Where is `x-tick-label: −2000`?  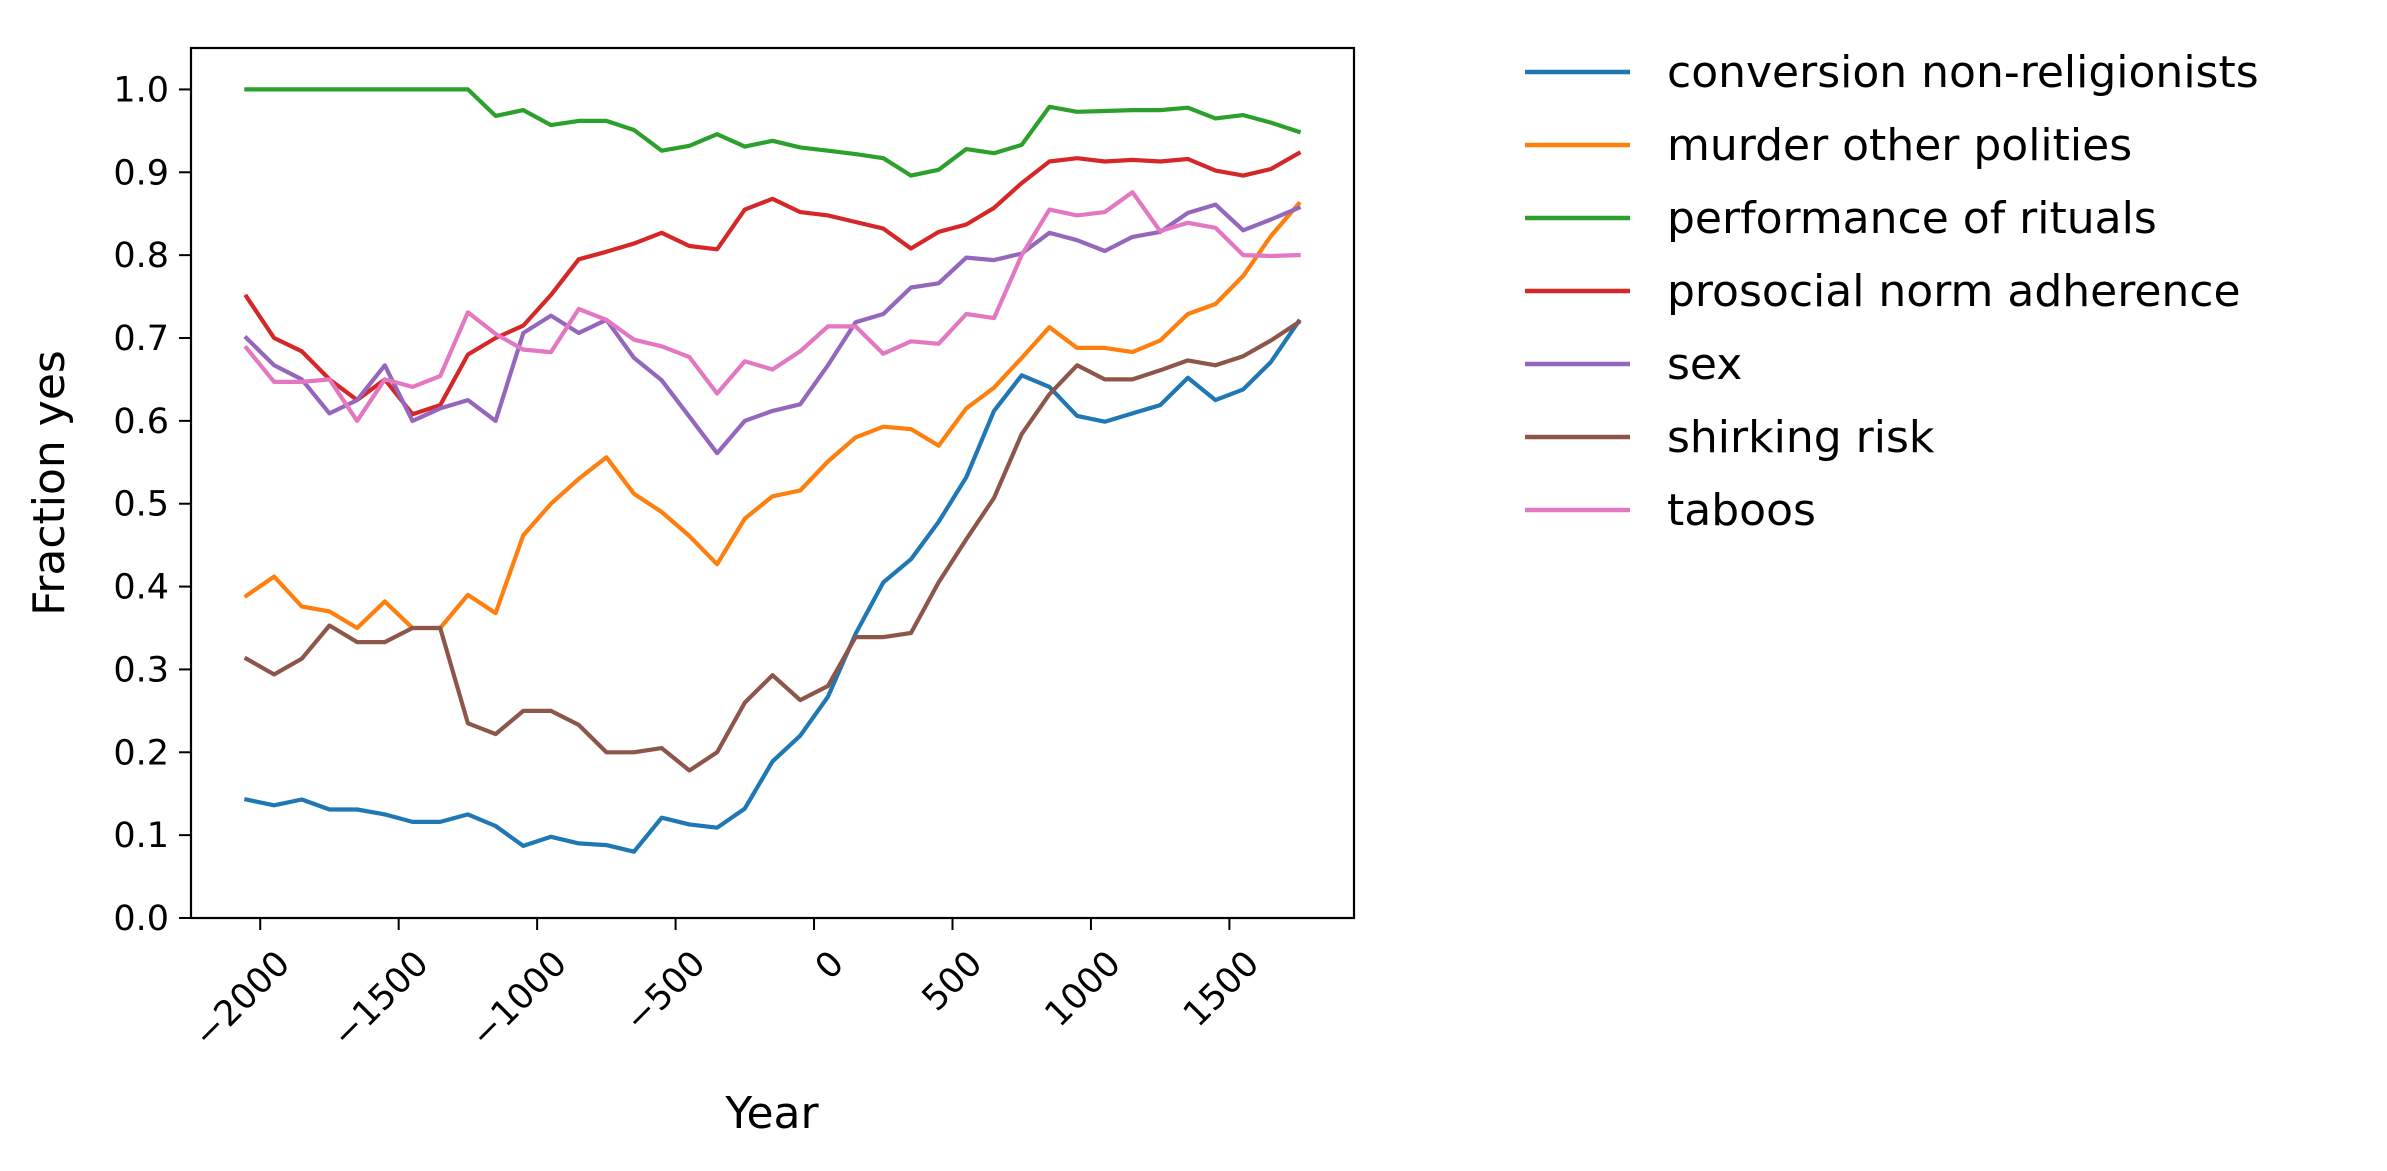 x-tick-label: −2000 is located at coordinates (242, 1000).